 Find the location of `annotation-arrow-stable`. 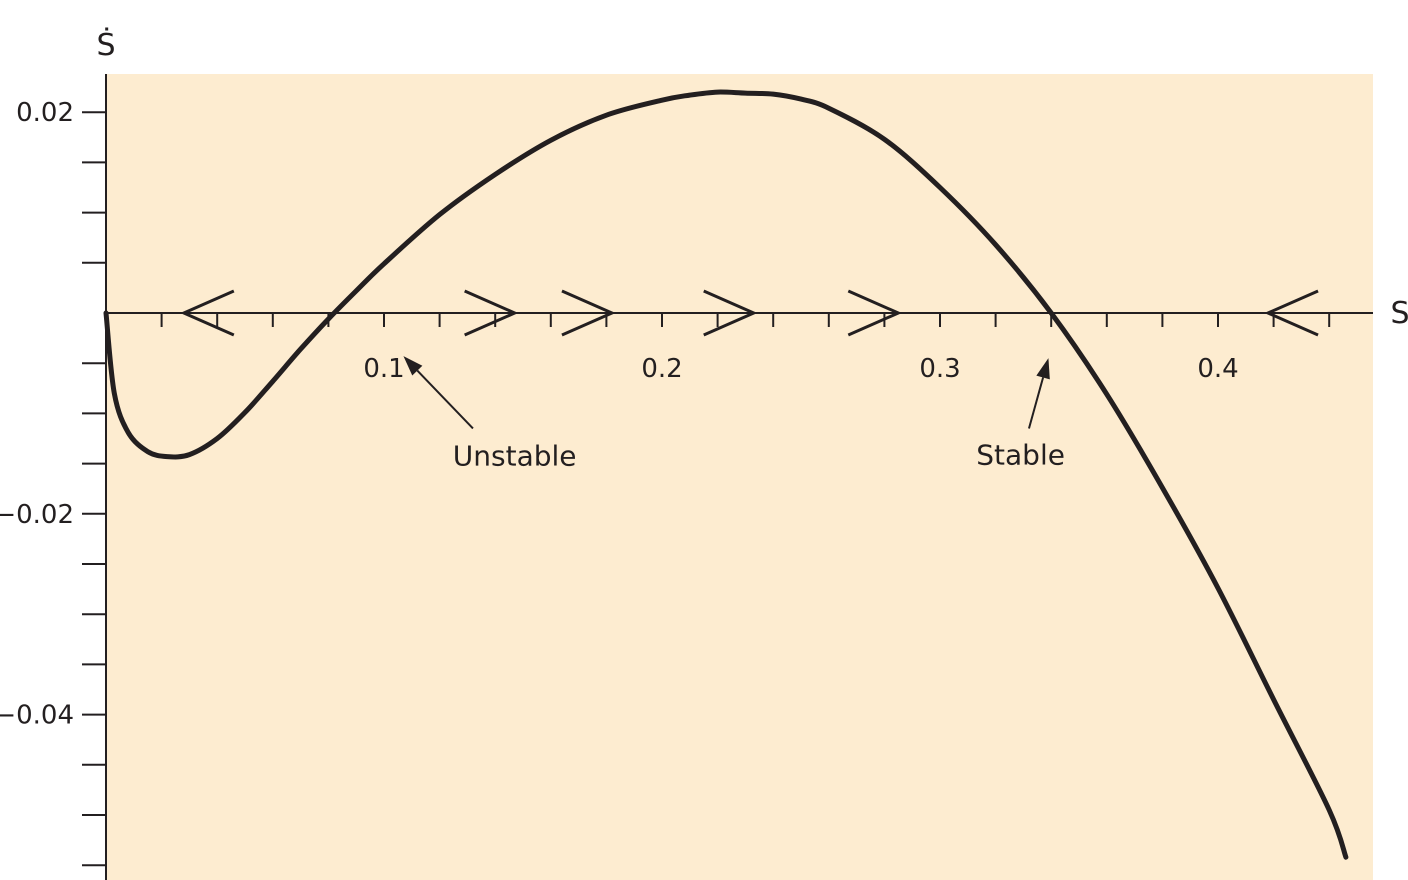

annotation-arrow-stable is located at coordinates (1036, 403).